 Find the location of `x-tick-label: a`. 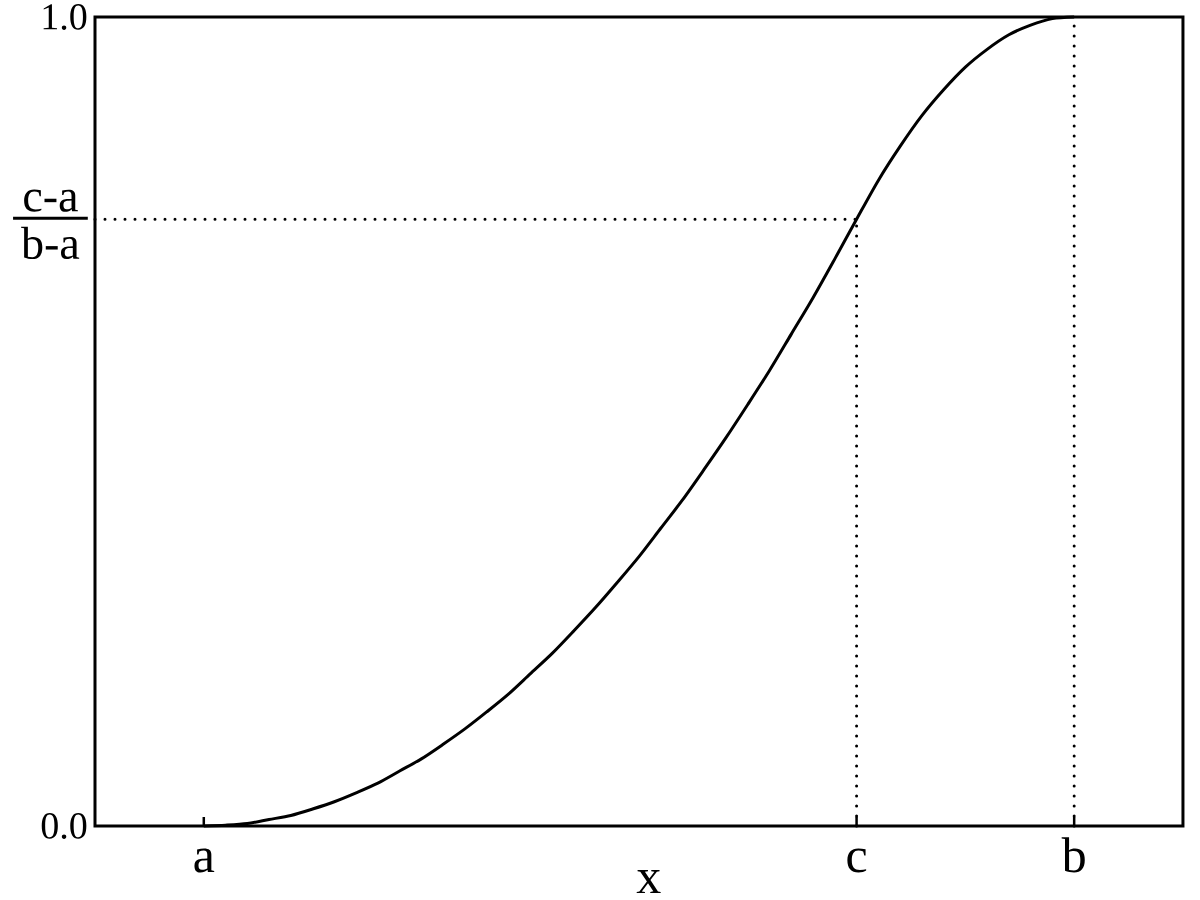

x-tick-label: a is located at coordinates (204, 860).